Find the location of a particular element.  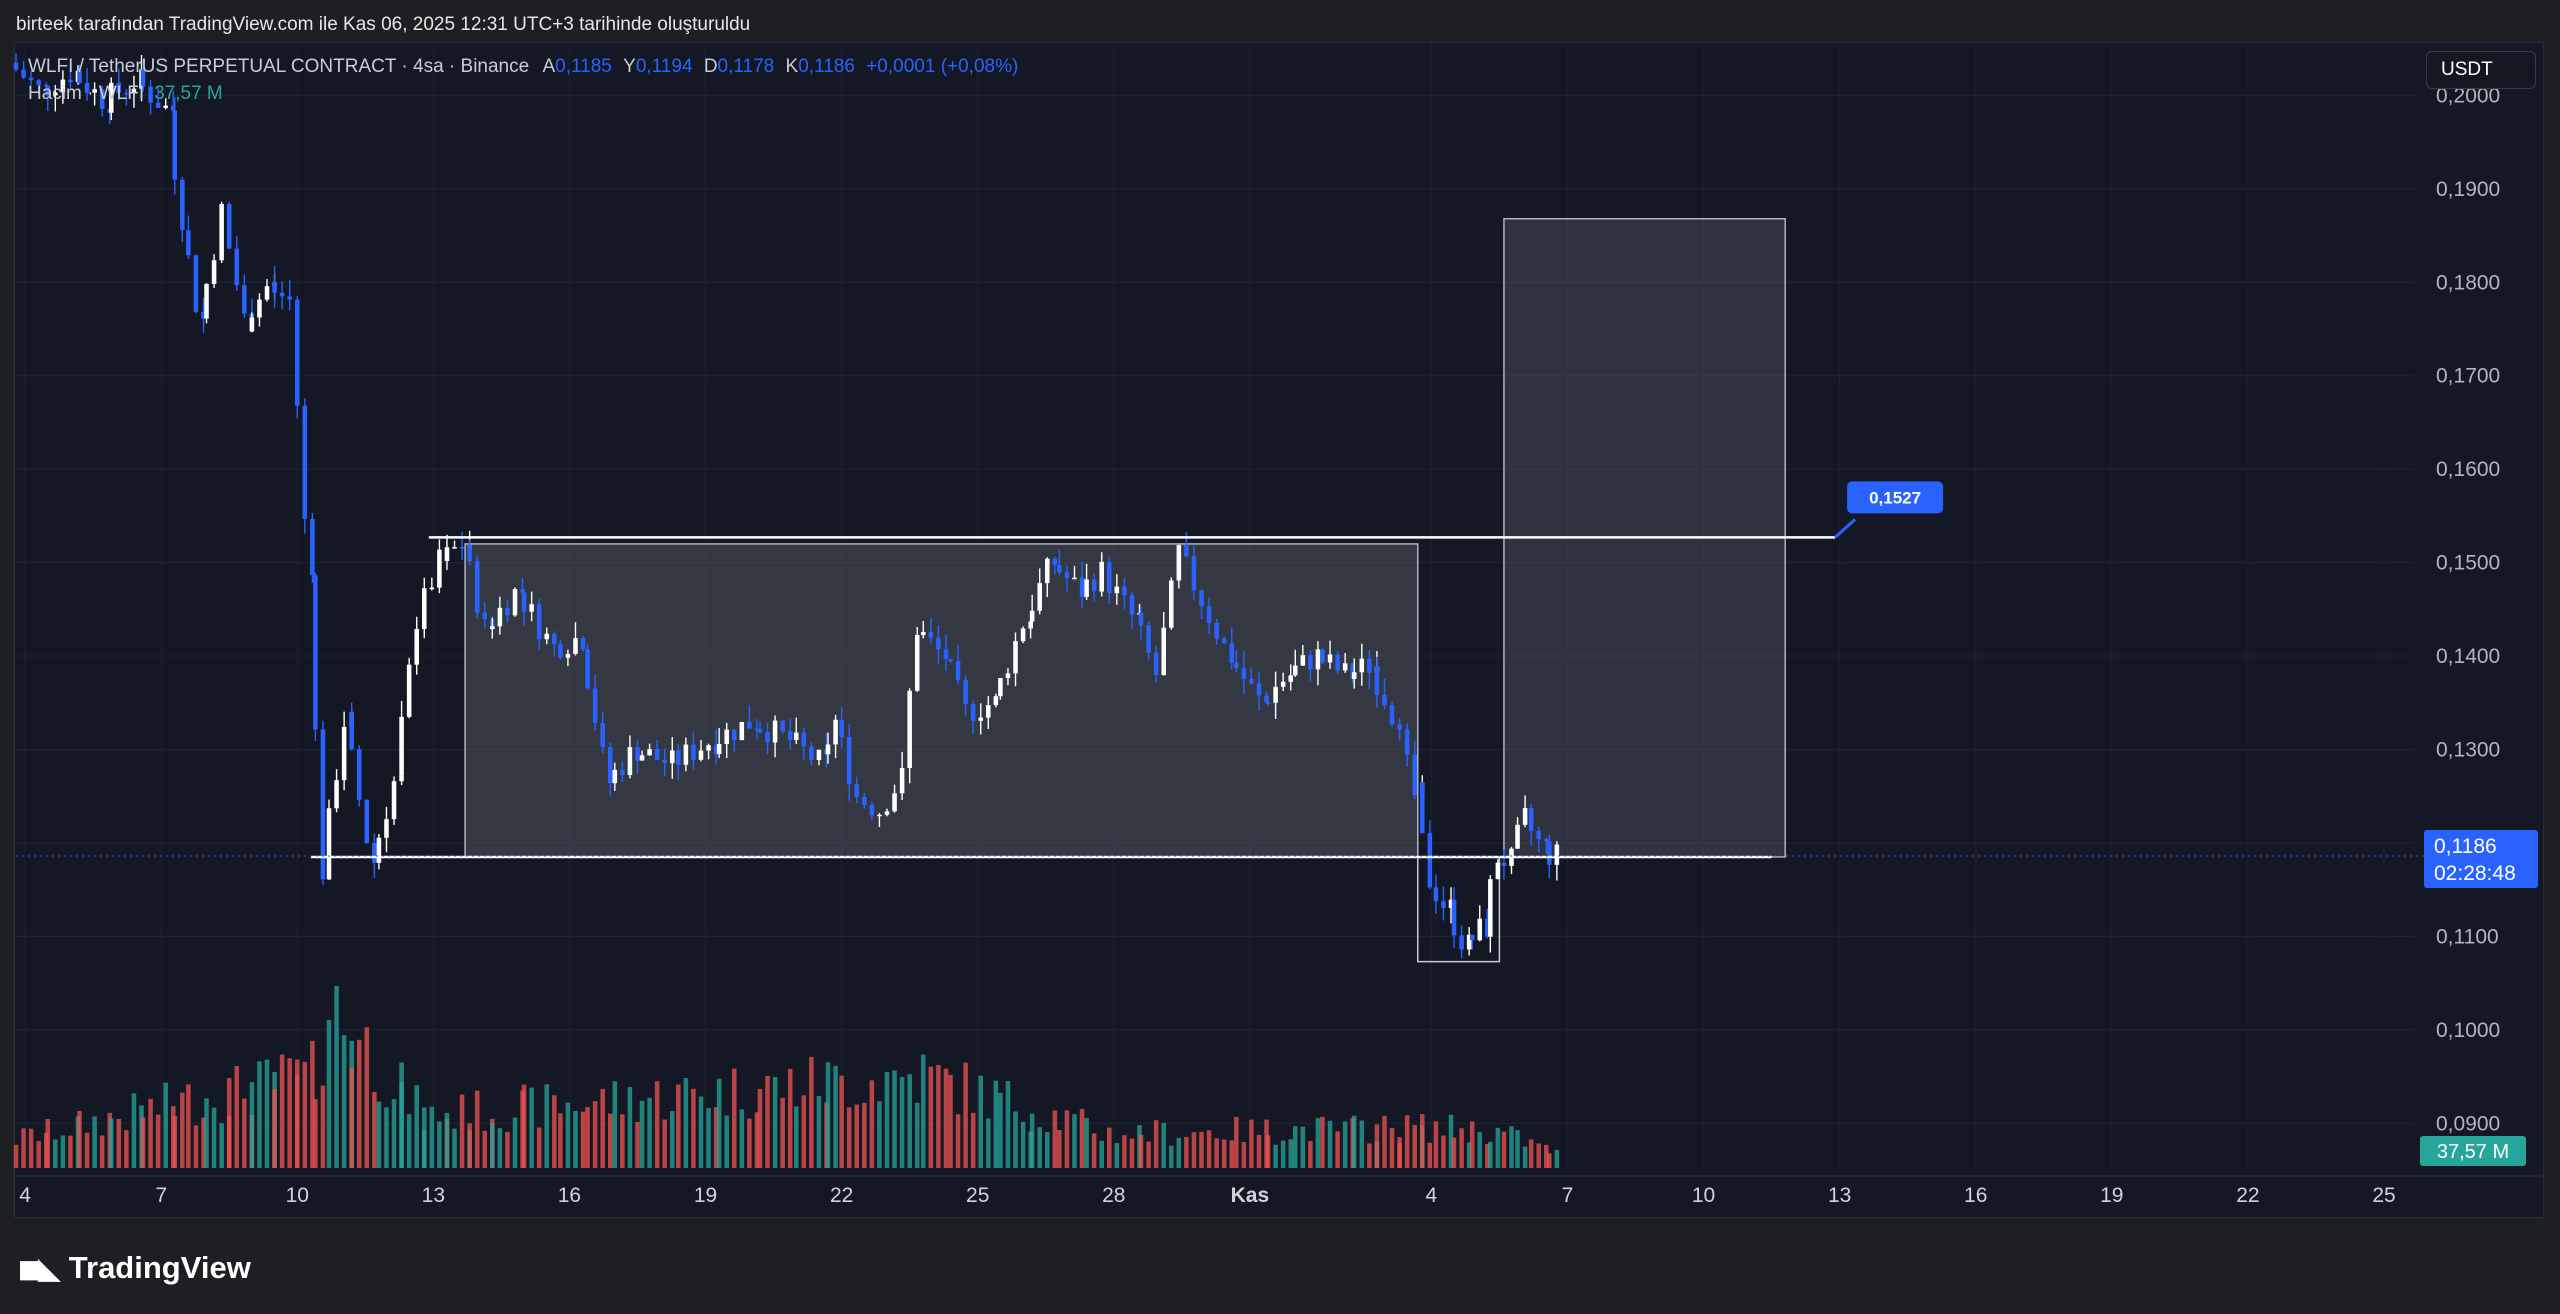

time-tick-label: 19 is located at coordinates (705, 1195).